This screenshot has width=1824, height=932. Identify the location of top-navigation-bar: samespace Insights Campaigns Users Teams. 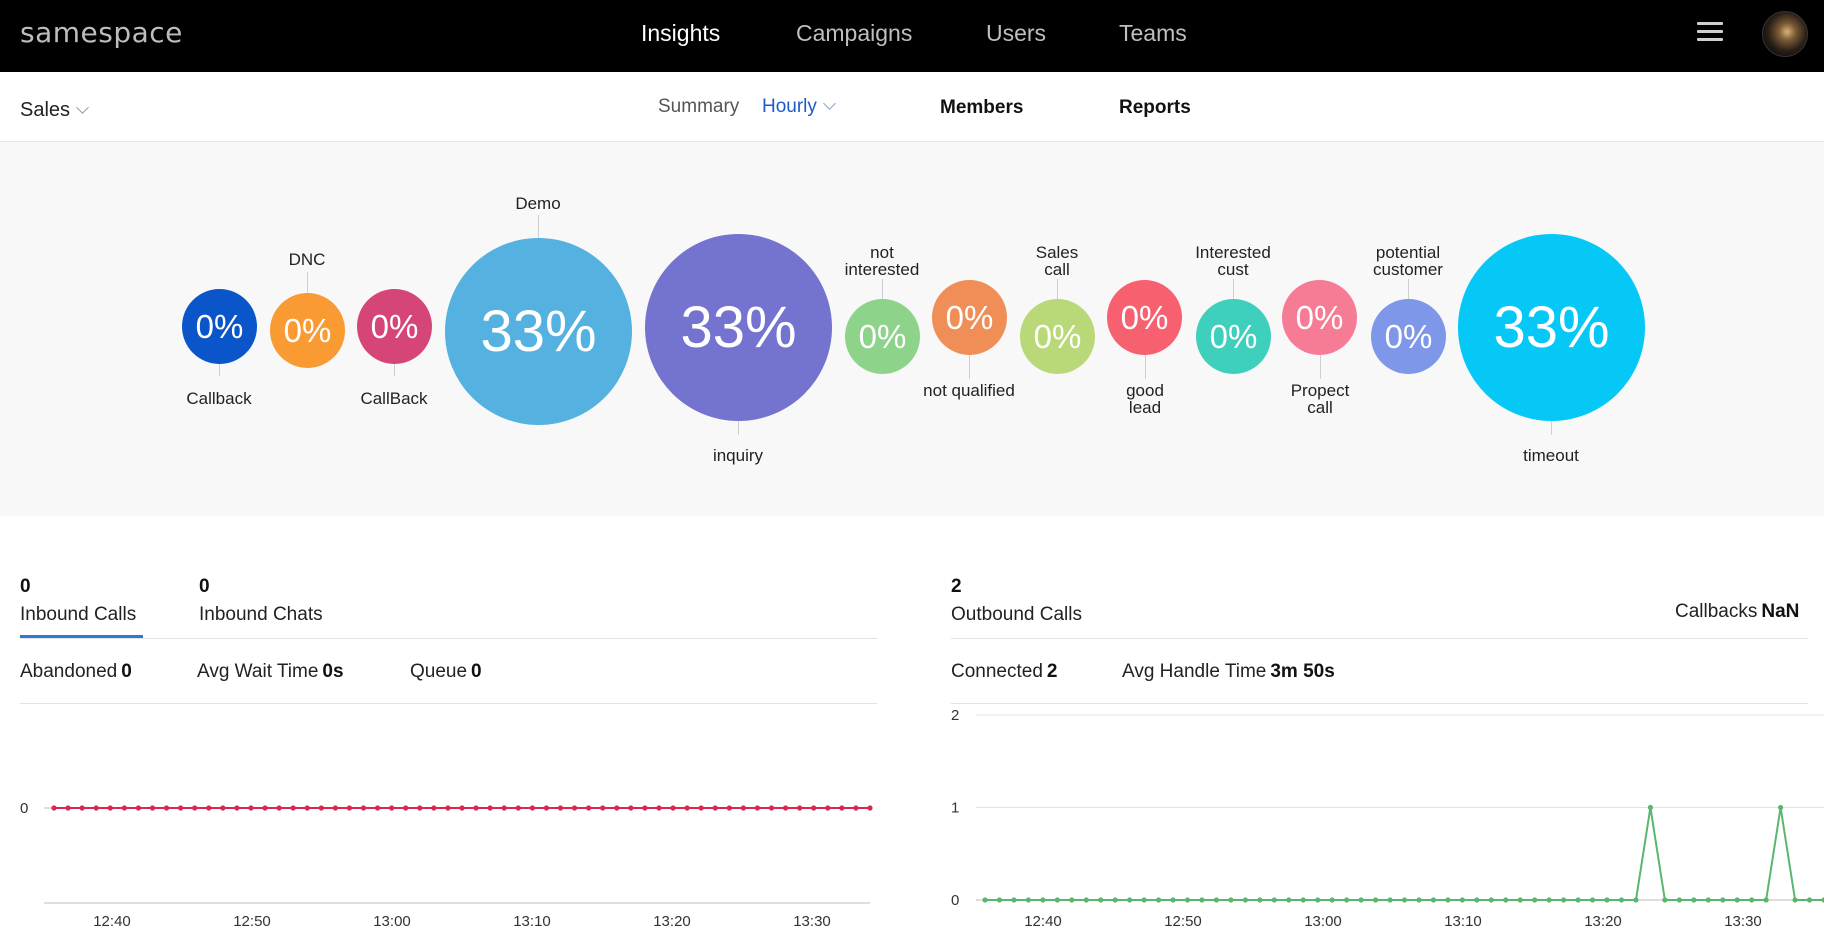
(912, 36).